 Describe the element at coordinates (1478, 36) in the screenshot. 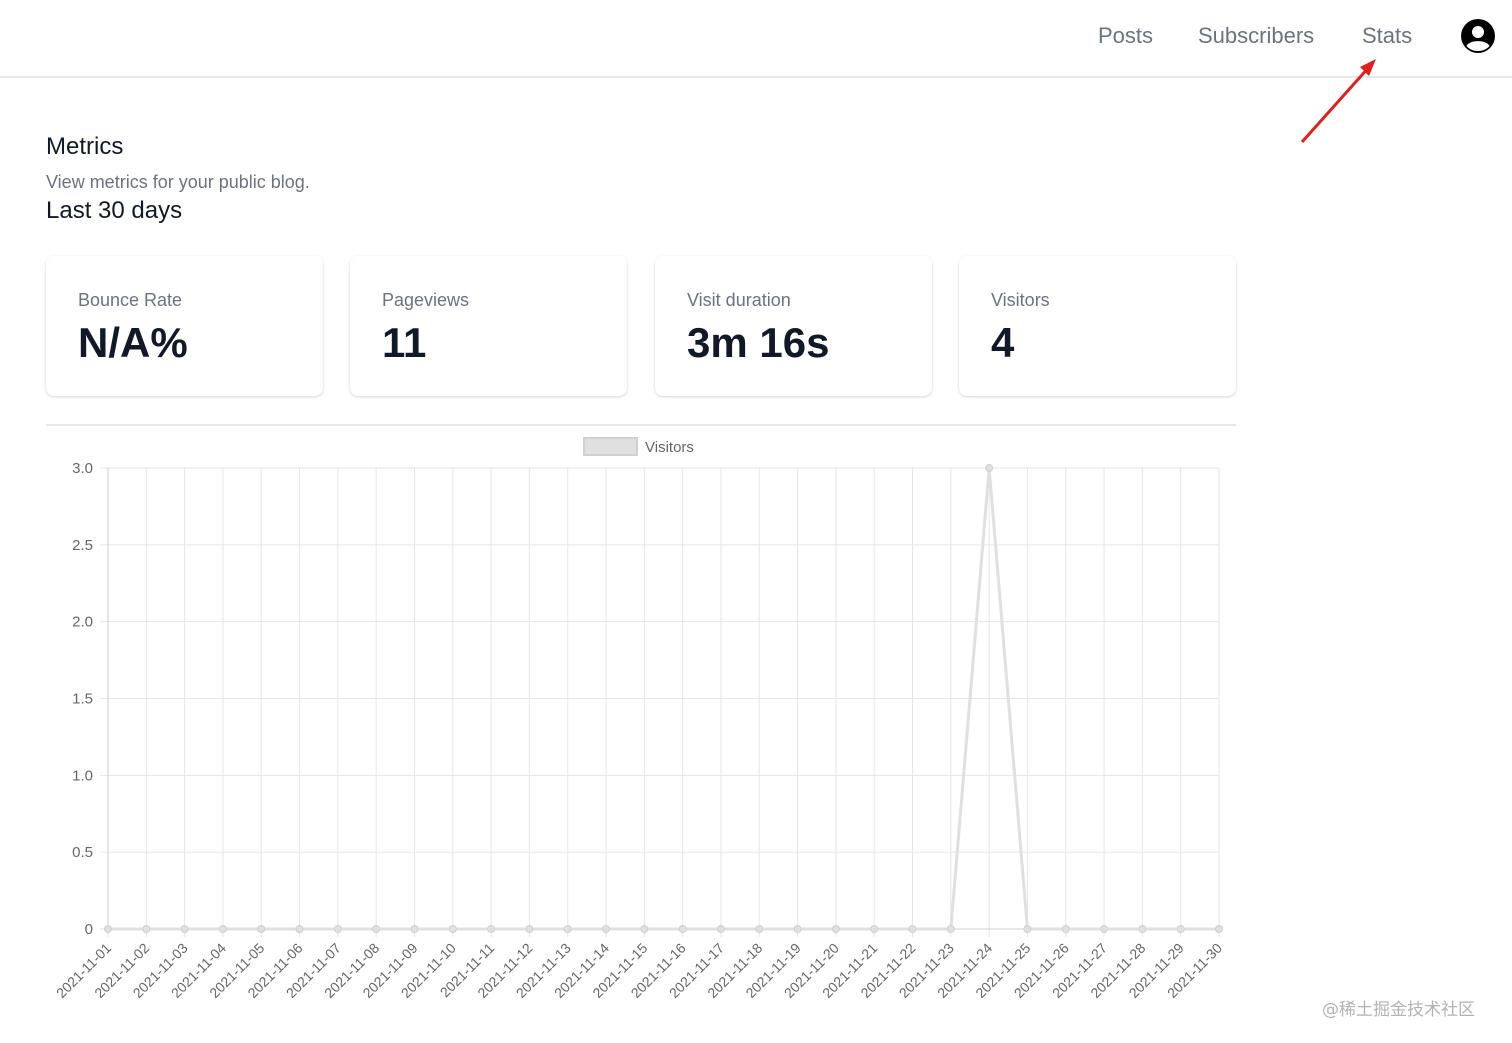

I see `user-avatar-icon` at that location.